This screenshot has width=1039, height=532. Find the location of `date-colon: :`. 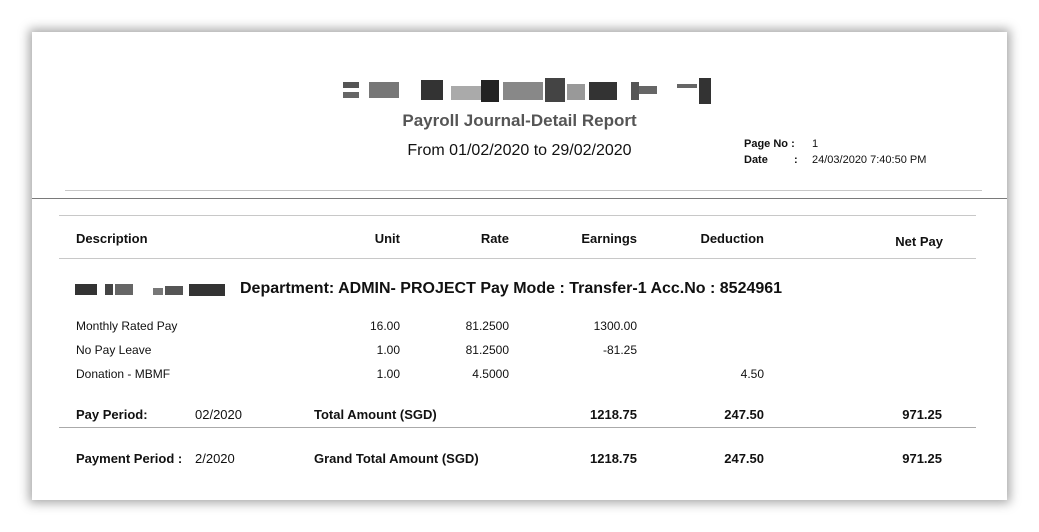

date-colon: : is located at coordinates (796, 160).